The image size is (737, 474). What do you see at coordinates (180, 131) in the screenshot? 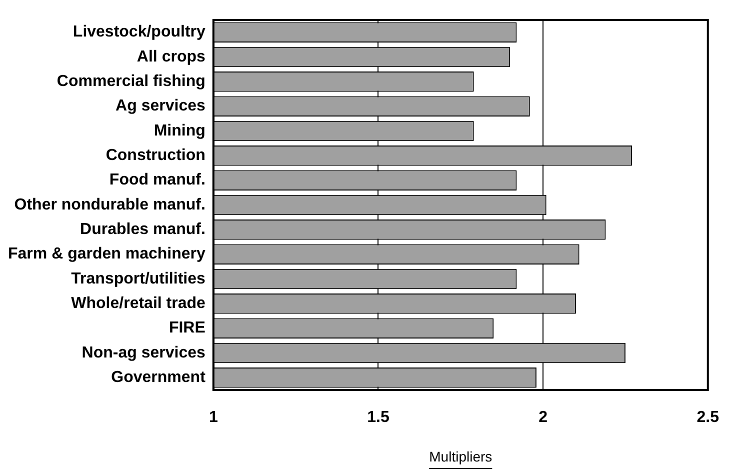
I see `y-tick-label: Mining` at bounding box center [180, 131].